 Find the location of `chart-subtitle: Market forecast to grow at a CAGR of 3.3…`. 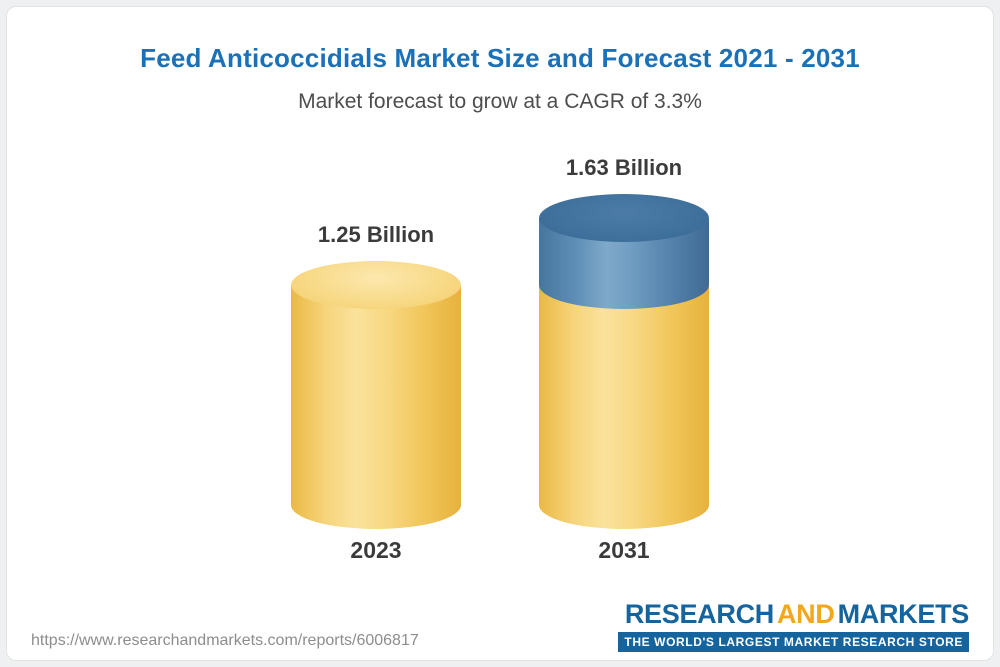

chart-subtitle: Market forecast to grow at a CAGR of 3.3… is located at coordinates (500, 101).